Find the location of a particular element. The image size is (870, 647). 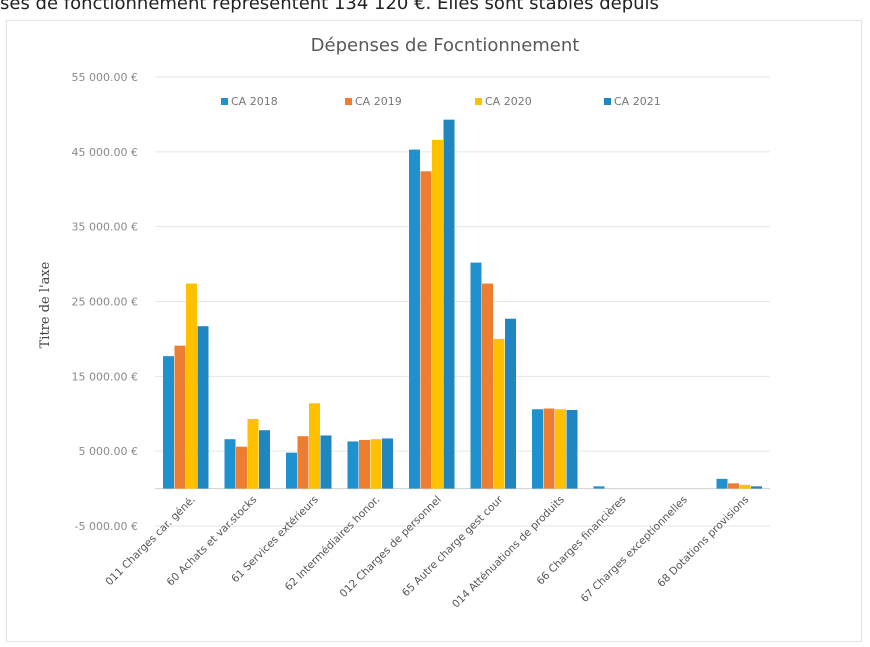

y-tick-label: 45 000.00 € is located at coordinates (105, 152).